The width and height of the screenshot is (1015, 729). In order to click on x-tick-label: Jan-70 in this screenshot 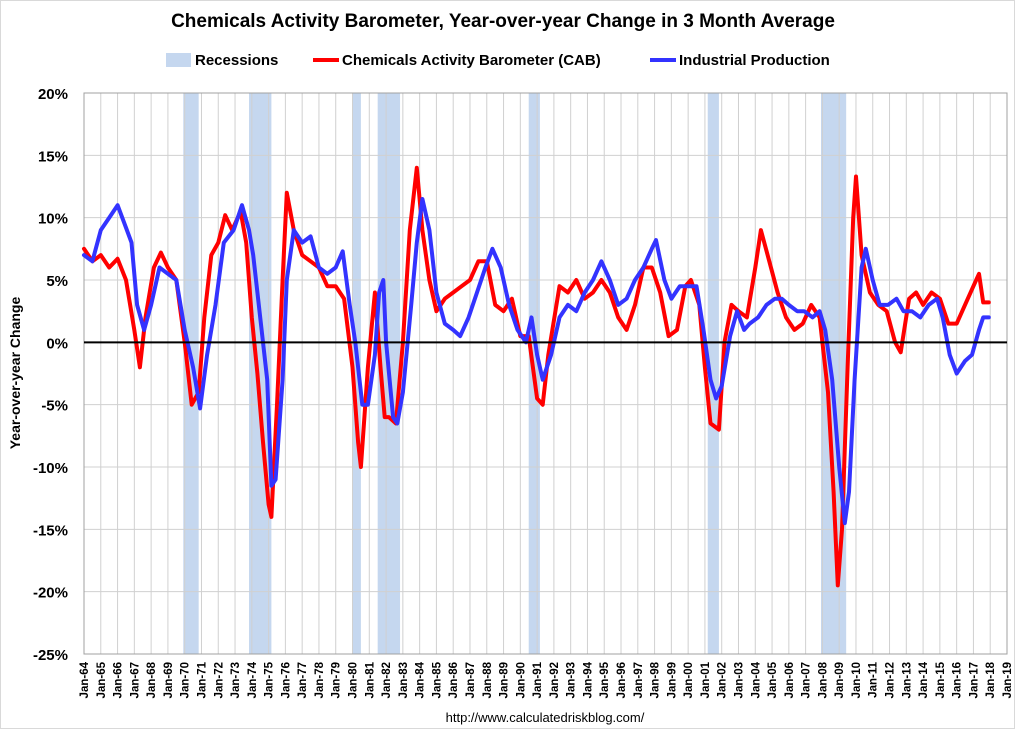, I will do `click(186, 680)`.